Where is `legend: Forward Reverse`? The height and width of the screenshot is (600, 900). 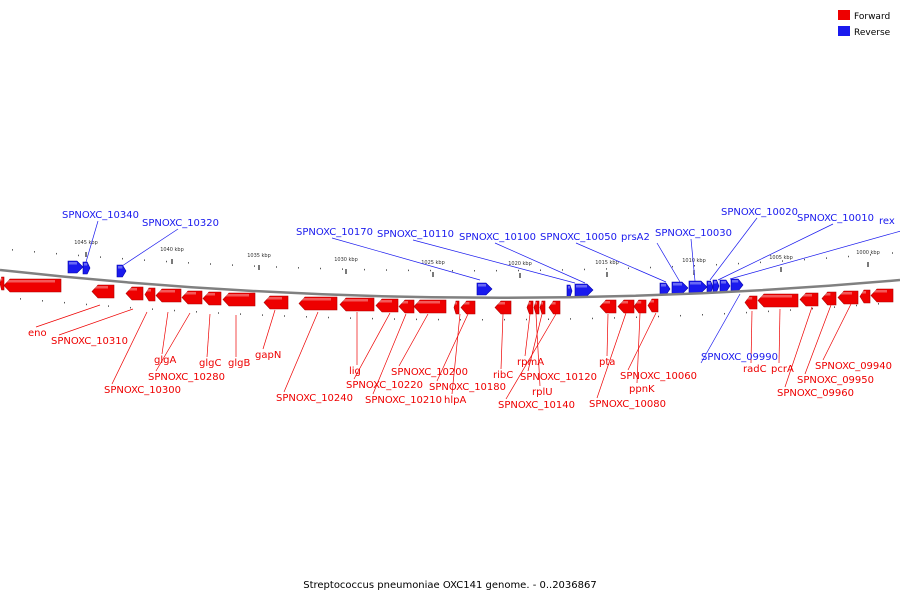
legend: Forward Reverse is located at coordinates (864, 24).